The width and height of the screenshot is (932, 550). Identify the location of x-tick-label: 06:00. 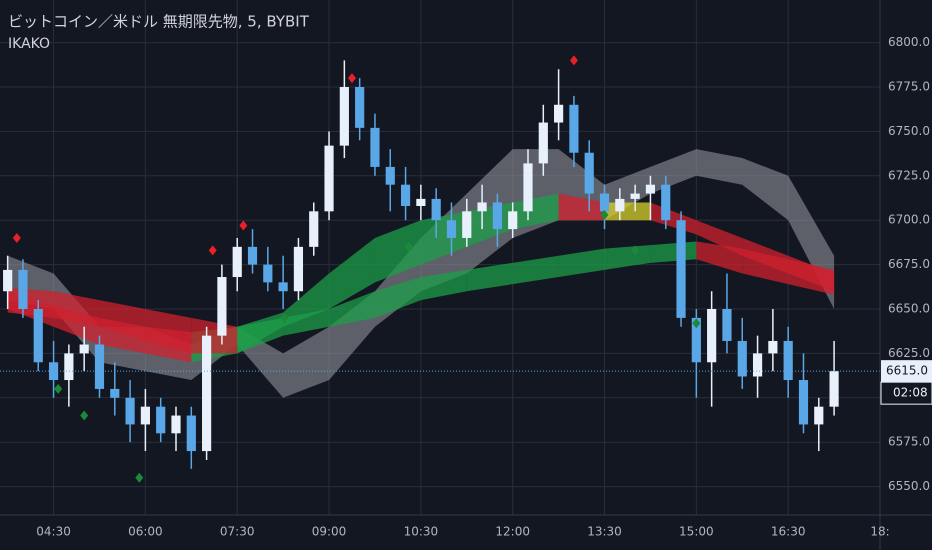
(145, 532).